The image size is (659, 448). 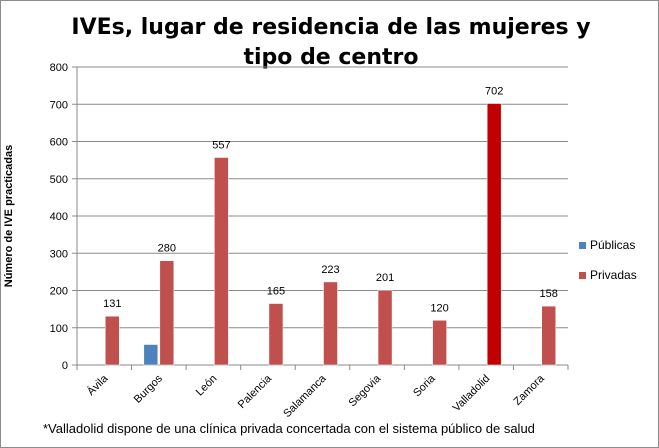 What do you see at coordinates (472, 394) in the screenshot?
I see `x-tick-label: Valladolid` at bounding box center [472, 394].